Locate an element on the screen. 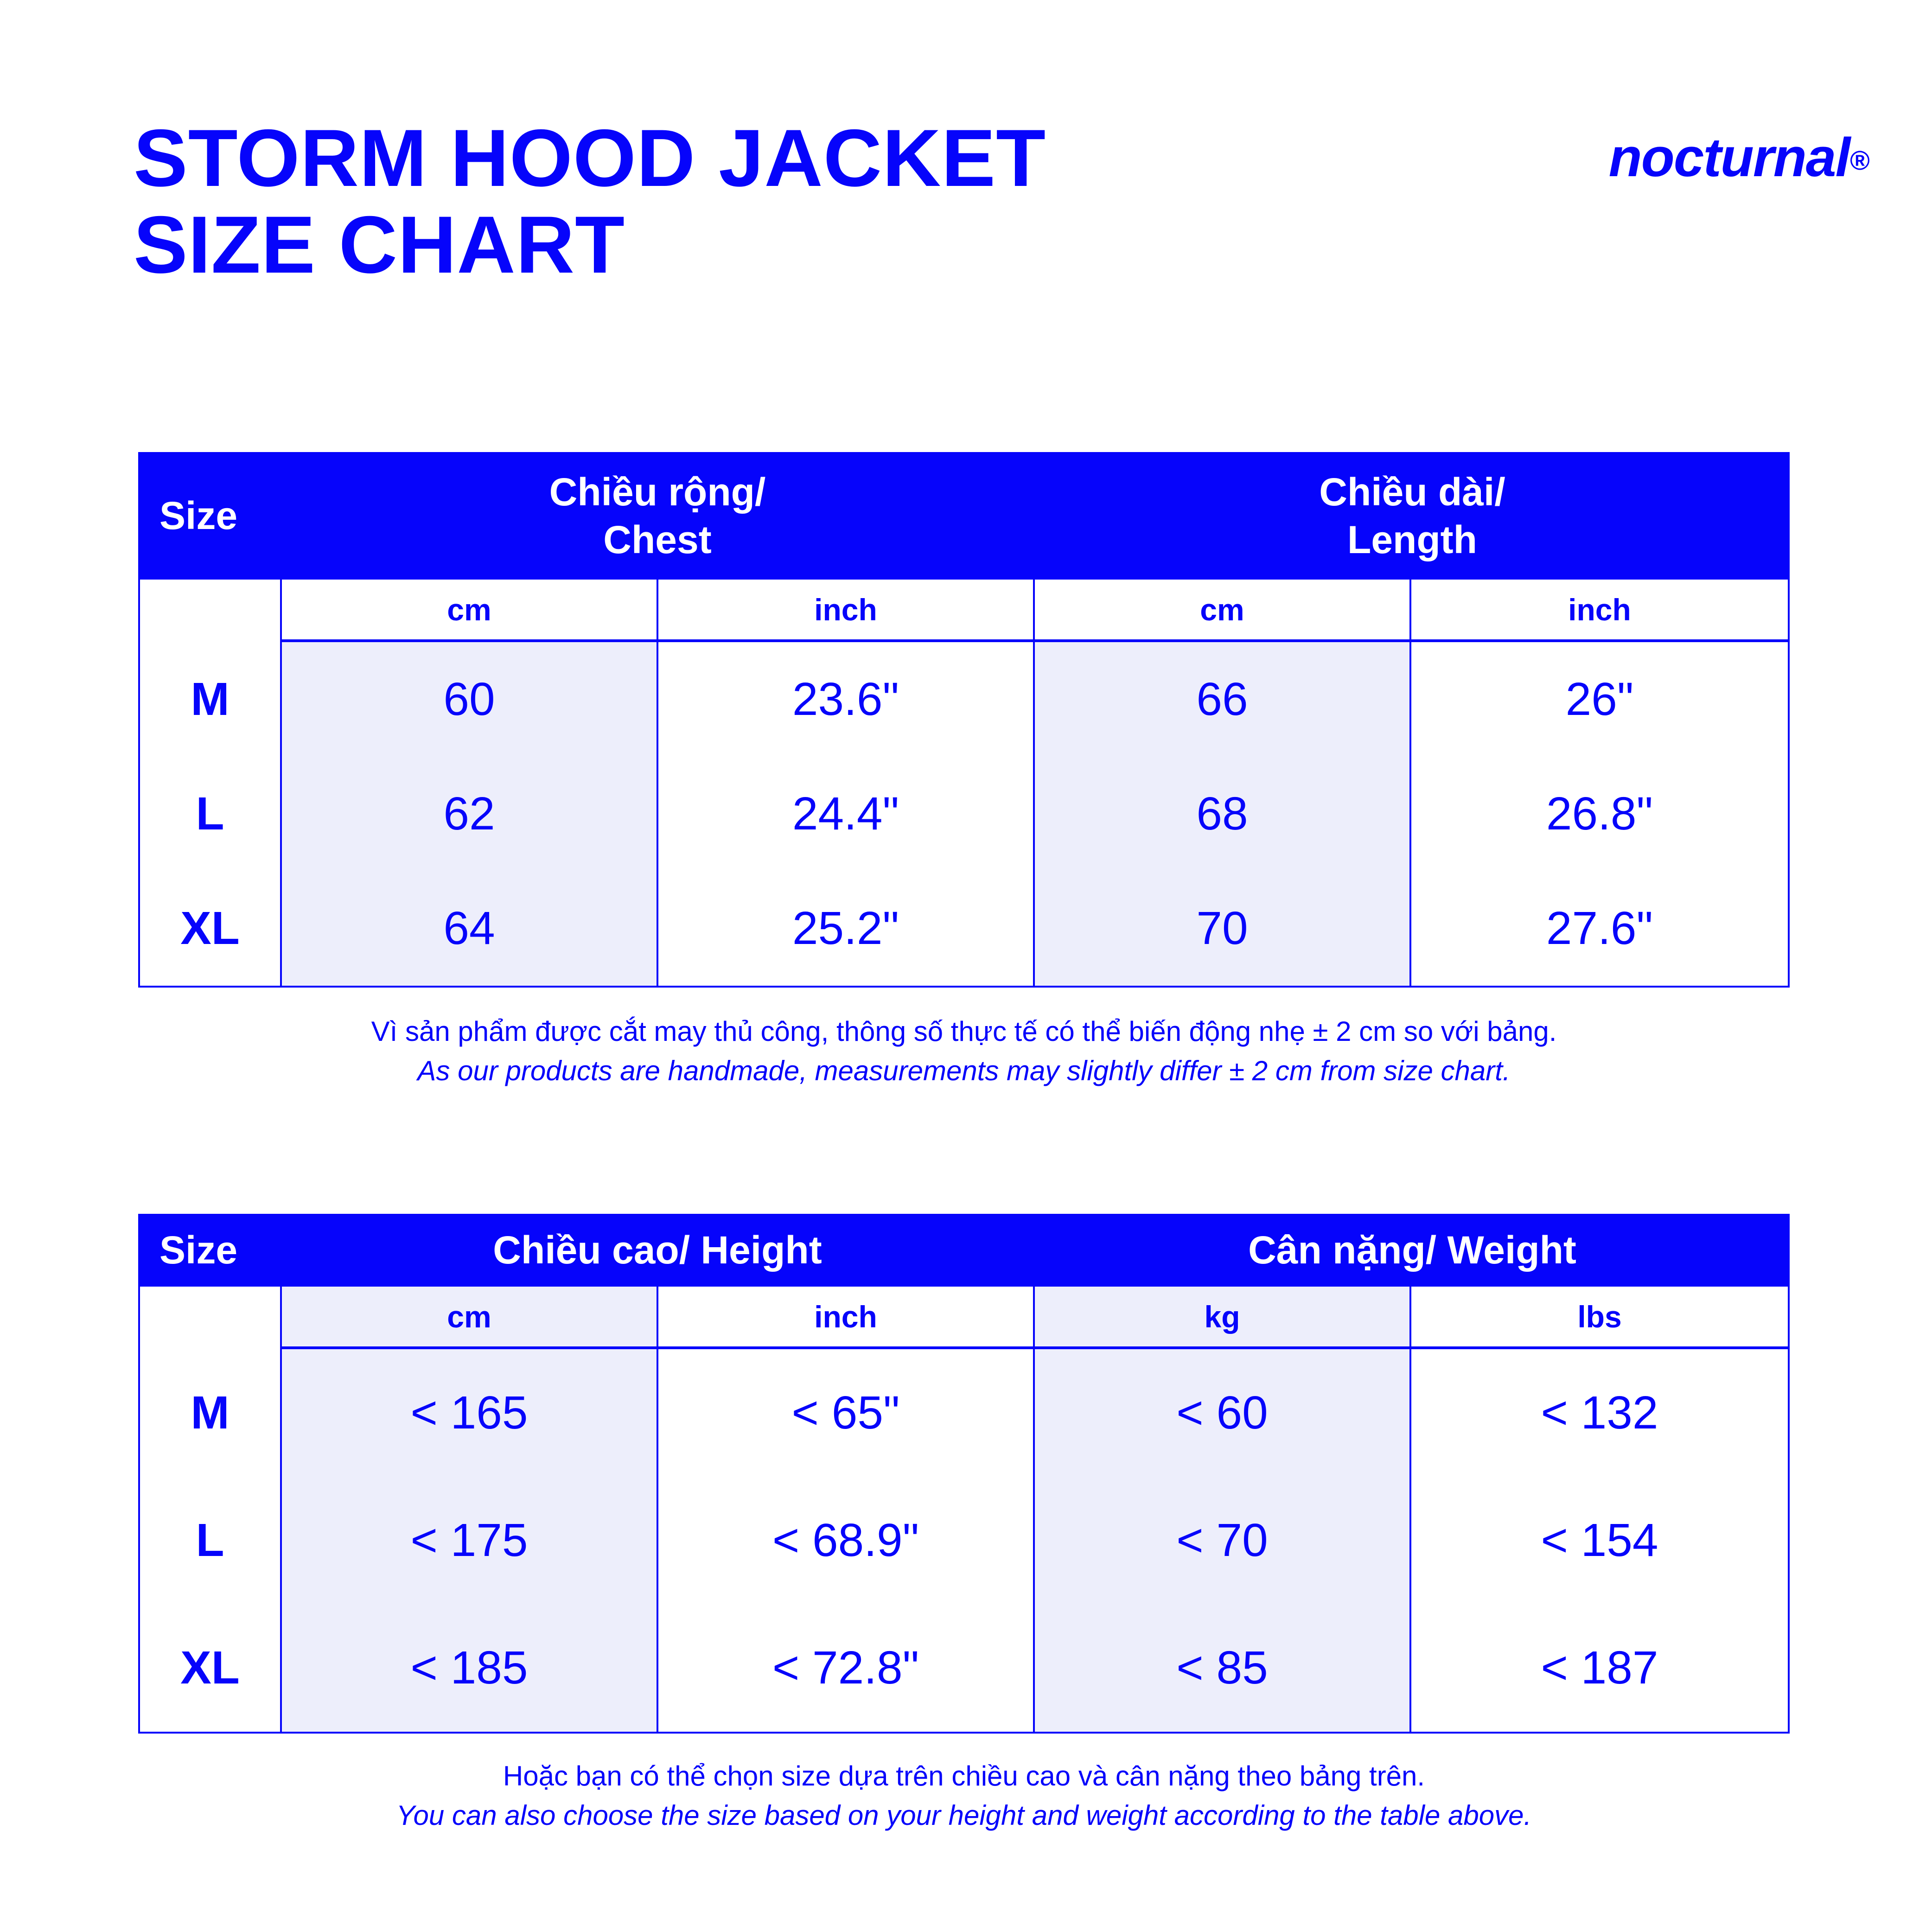  table1-cell: 70 is located at coordinates (1223, 928).